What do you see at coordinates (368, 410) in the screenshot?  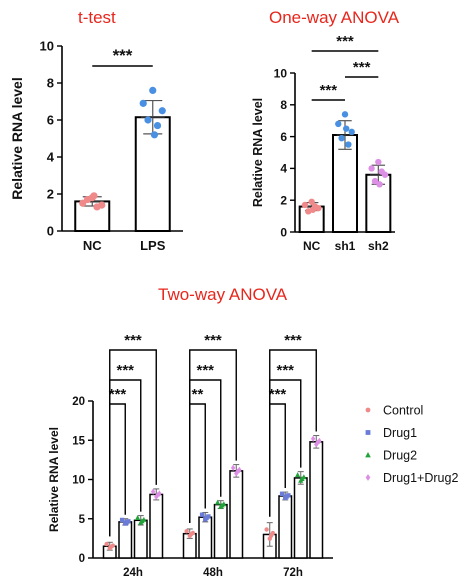 I see `legend-marker-Control` at bounding box center [368, 410].